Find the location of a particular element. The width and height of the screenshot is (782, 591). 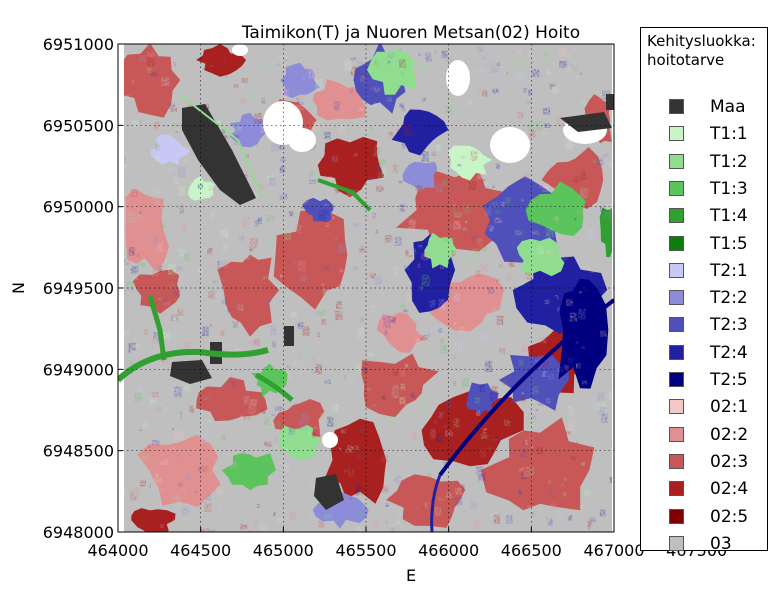

legend-swatch is located at coordinates (676, 461).